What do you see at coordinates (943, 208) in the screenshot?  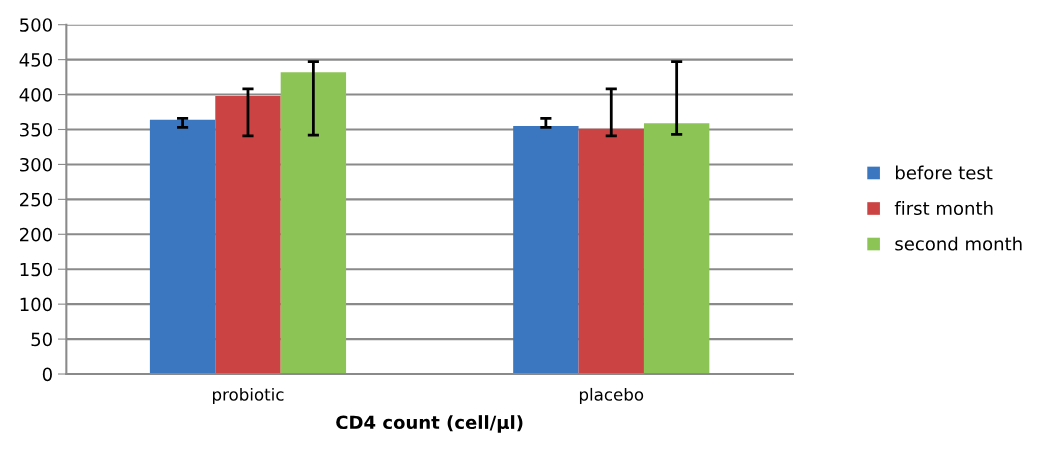 I see `legend-label: first month` at bounding box center [943, 208].